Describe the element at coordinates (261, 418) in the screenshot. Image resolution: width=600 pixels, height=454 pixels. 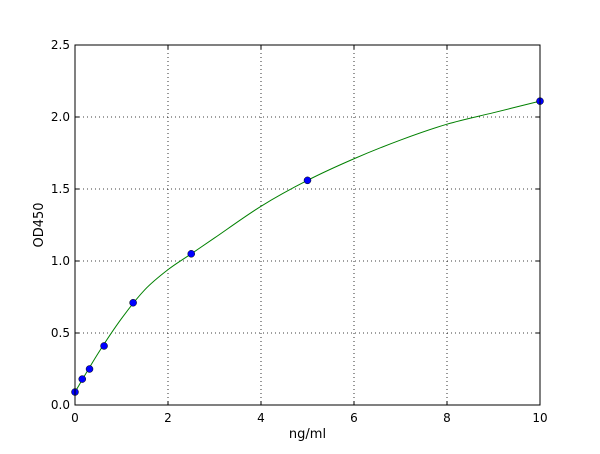
I see `x-tick-label: 4` at that location.